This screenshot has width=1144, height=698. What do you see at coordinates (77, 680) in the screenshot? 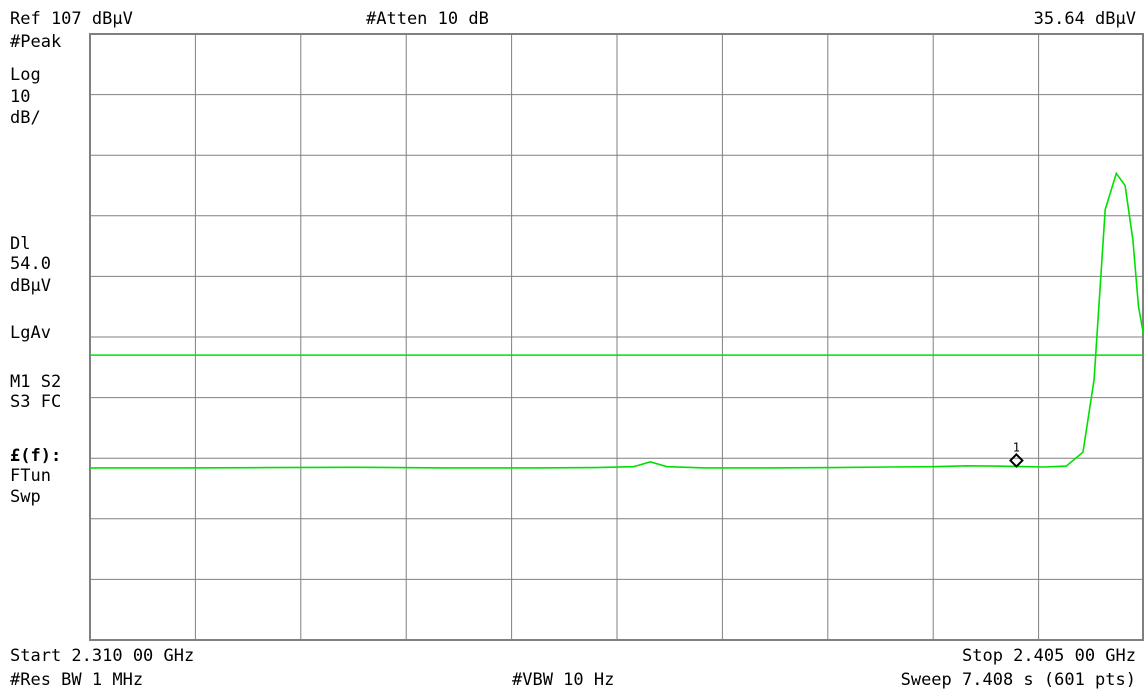
I see `resolution-bandwidth-label: #Res BW 1 MHz` at bounding box center [77, 680].